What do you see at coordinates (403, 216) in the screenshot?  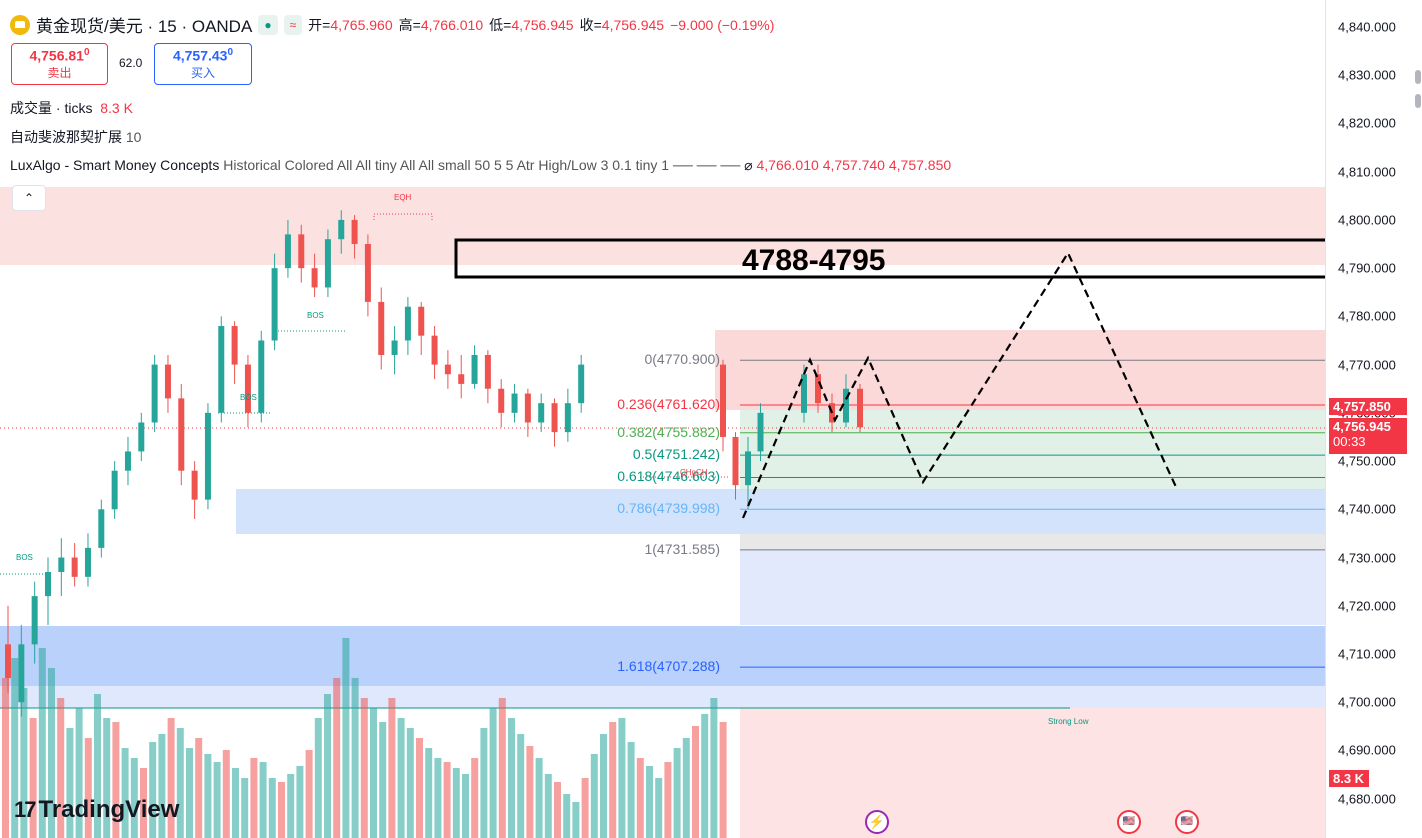 I see `eqh-line` at bounding box center [403, 216].